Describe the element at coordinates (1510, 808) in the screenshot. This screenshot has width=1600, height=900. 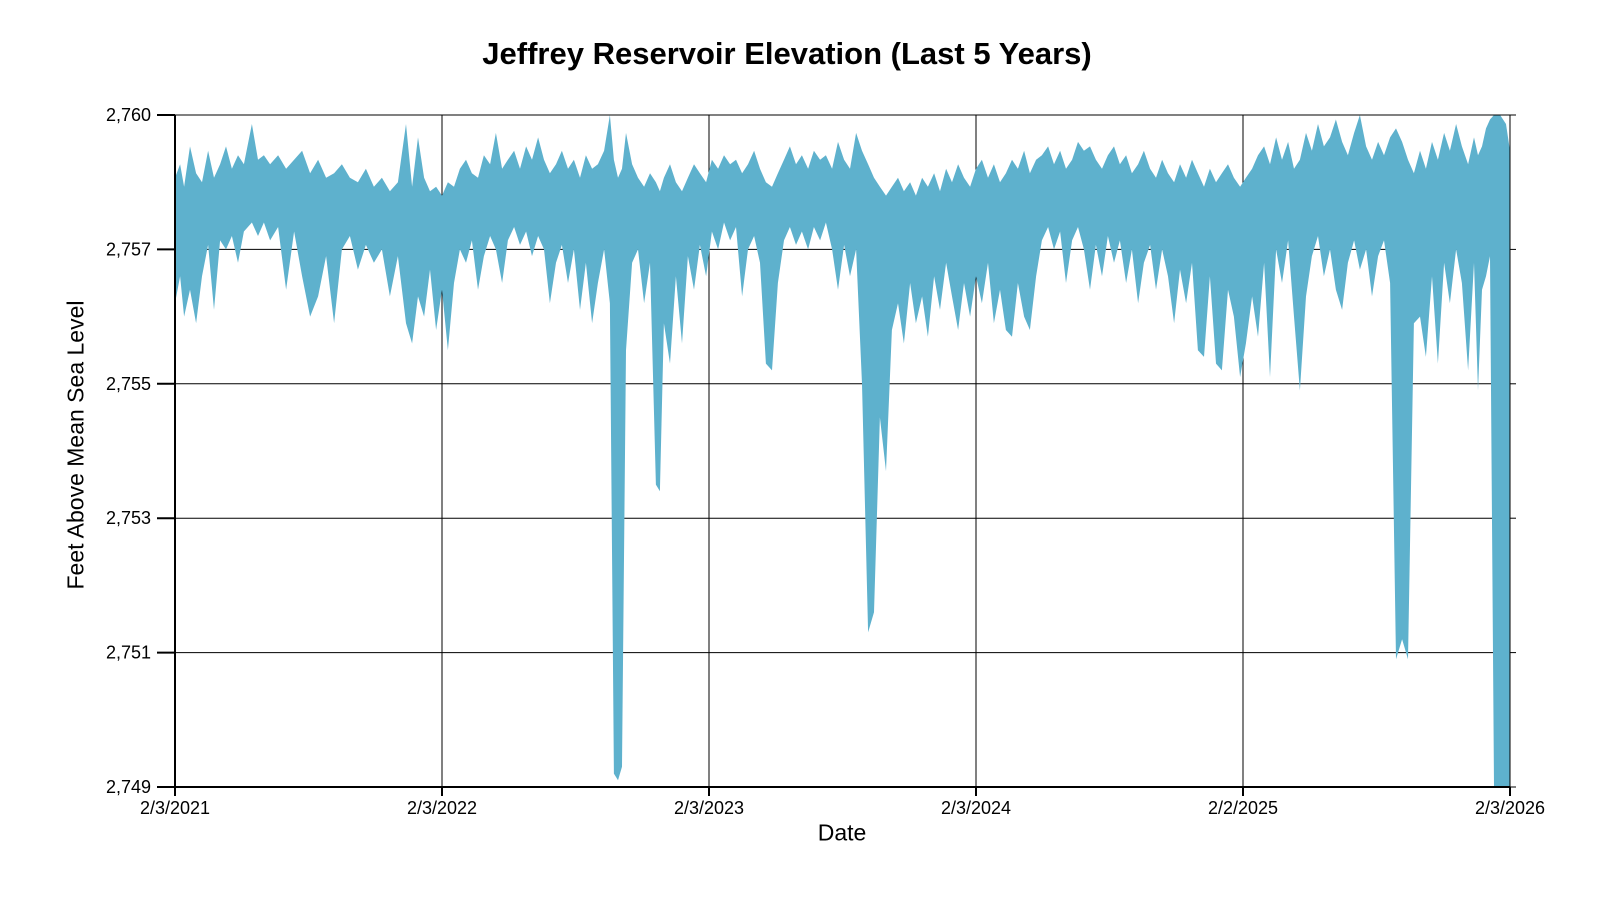
I see `x-tick-label: 2/3/2026` at that location.